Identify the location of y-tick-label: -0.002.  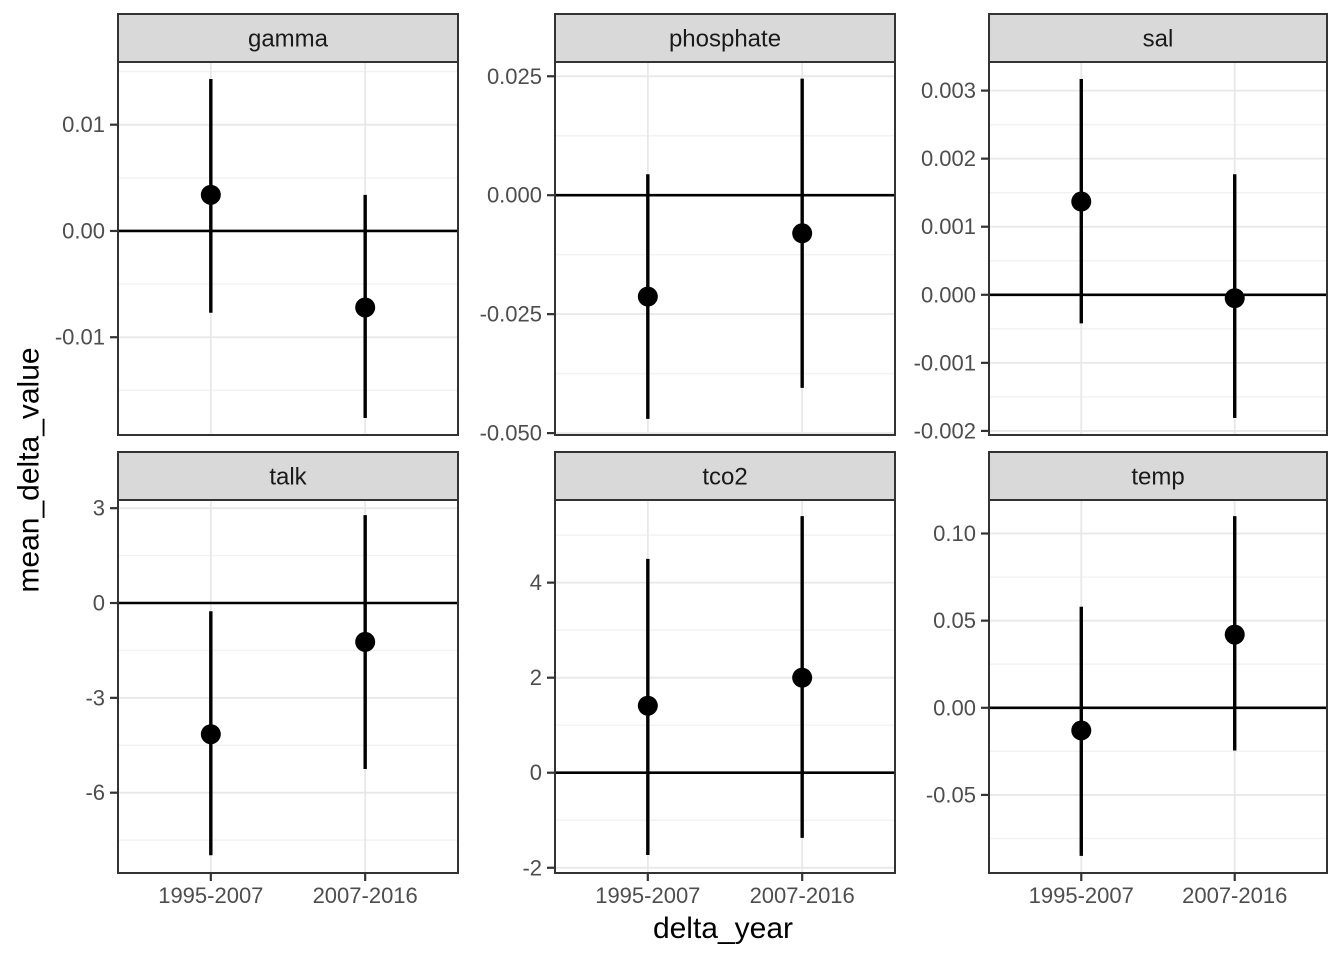
(945, 430).